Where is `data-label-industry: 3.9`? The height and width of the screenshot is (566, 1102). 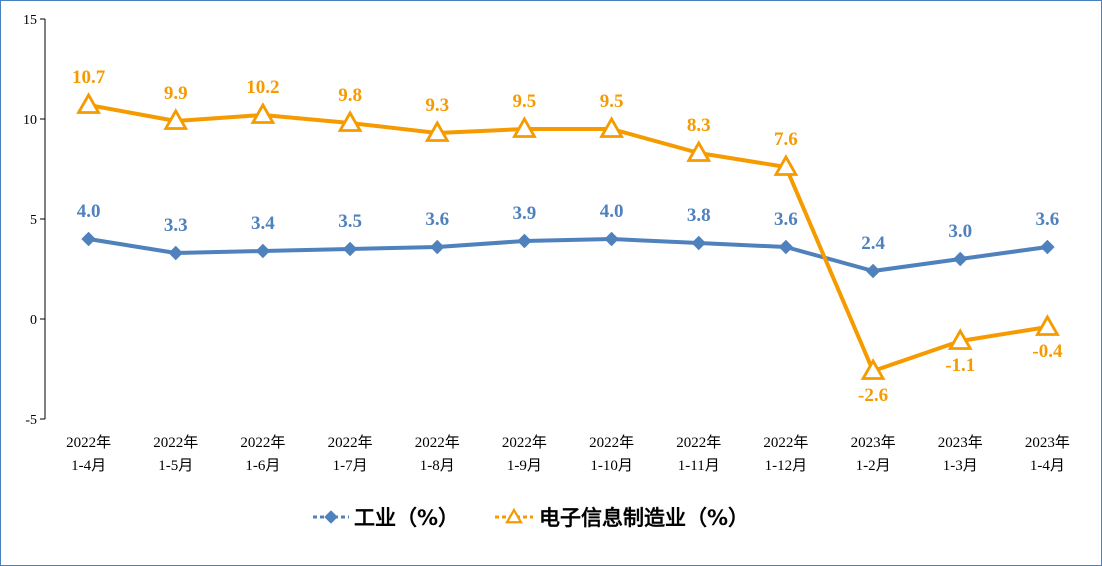 data-label-industry: 3.9 is located at coordinates (525, 213).